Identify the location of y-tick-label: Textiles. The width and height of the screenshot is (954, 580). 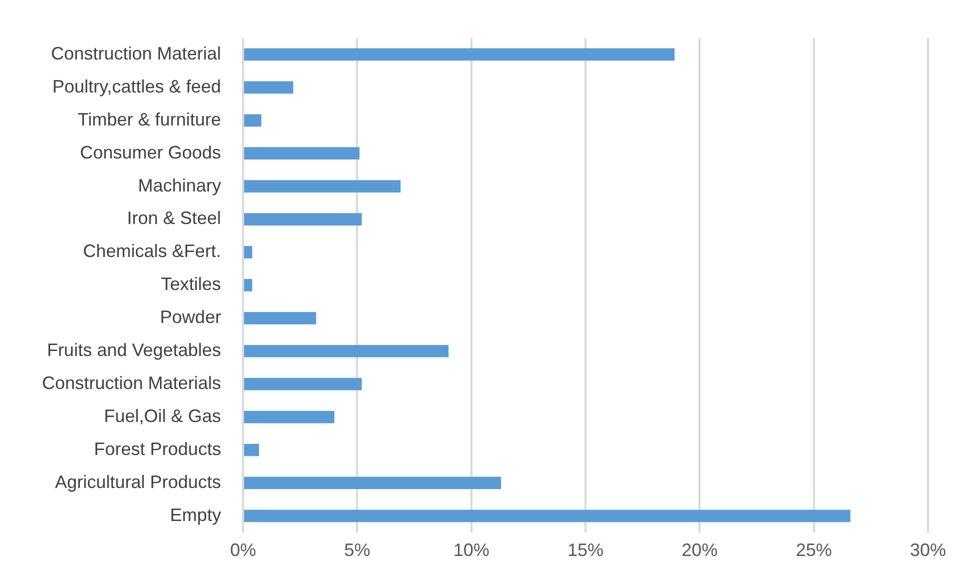
(191, 284).